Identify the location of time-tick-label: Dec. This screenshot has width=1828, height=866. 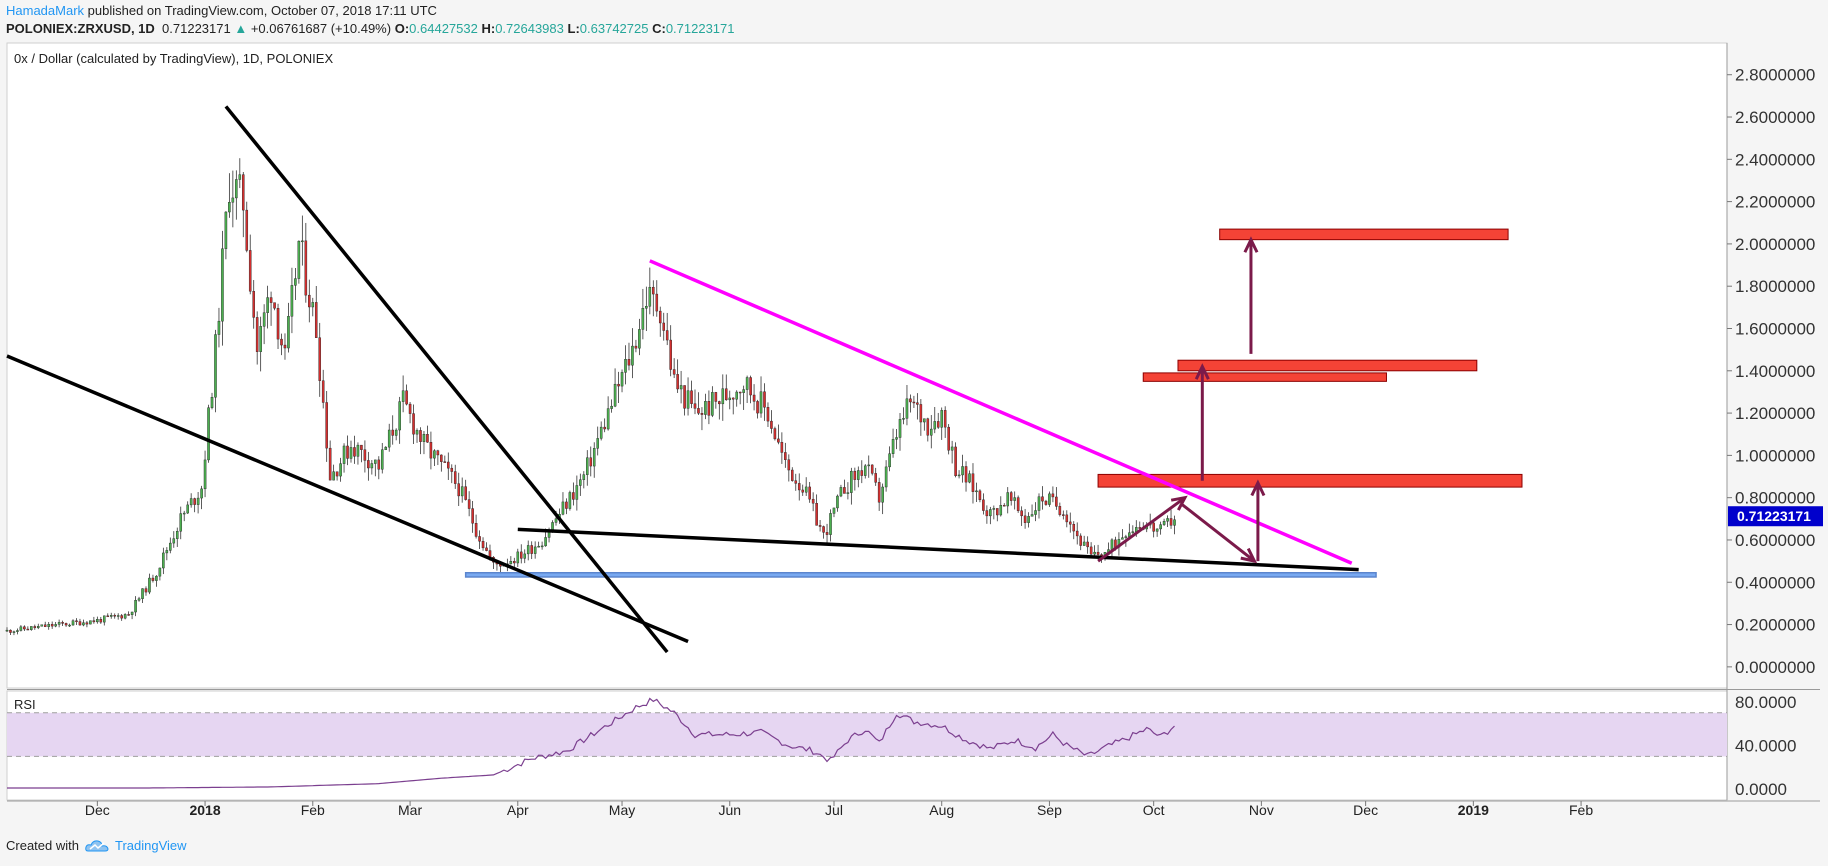
(1365, 810).